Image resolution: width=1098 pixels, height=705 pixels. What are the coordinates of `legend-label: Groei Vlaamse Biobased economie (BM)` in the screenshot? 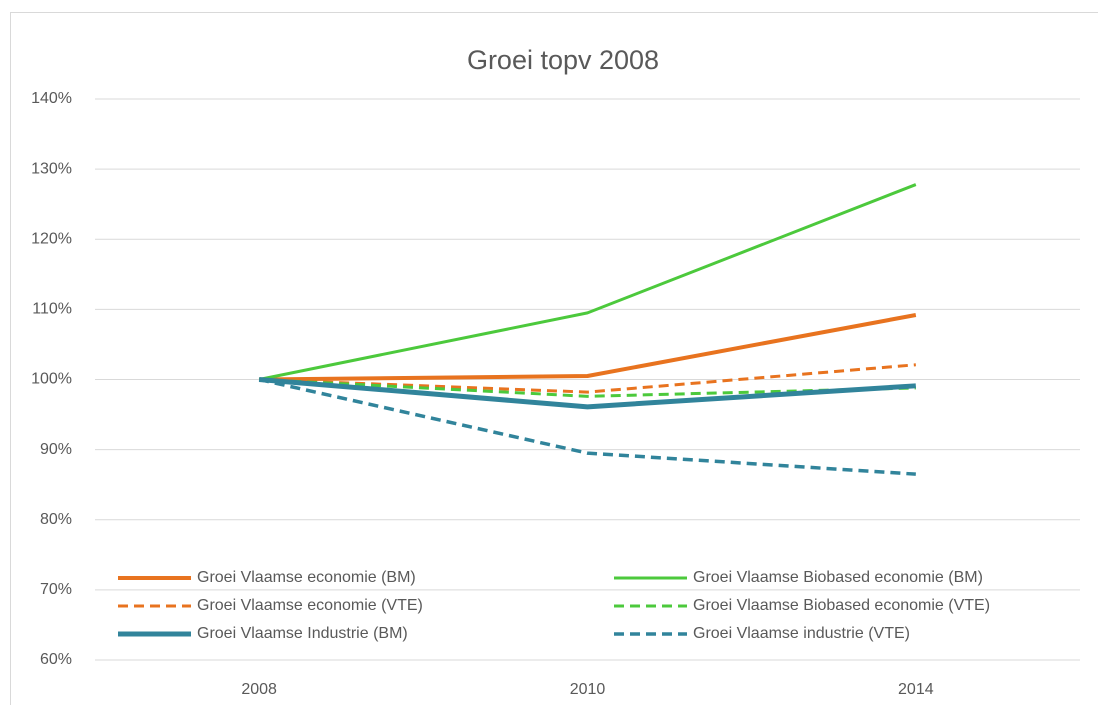 It's located at (838, 577).